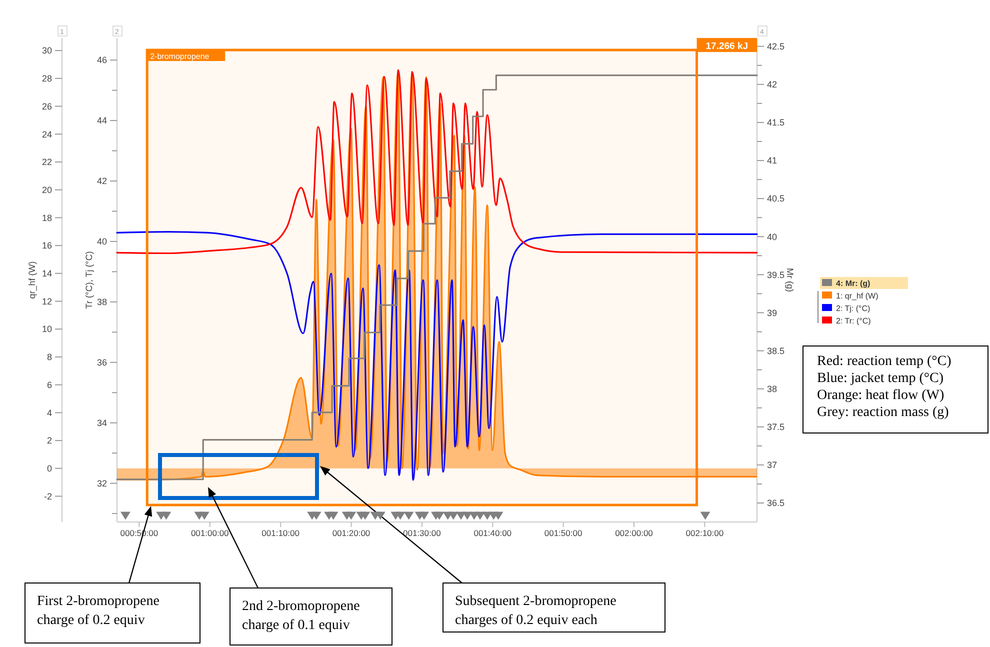 The height and width of the screenshot is (647, 990). I want to click on y-tick-label: 10, so click(47, 329).